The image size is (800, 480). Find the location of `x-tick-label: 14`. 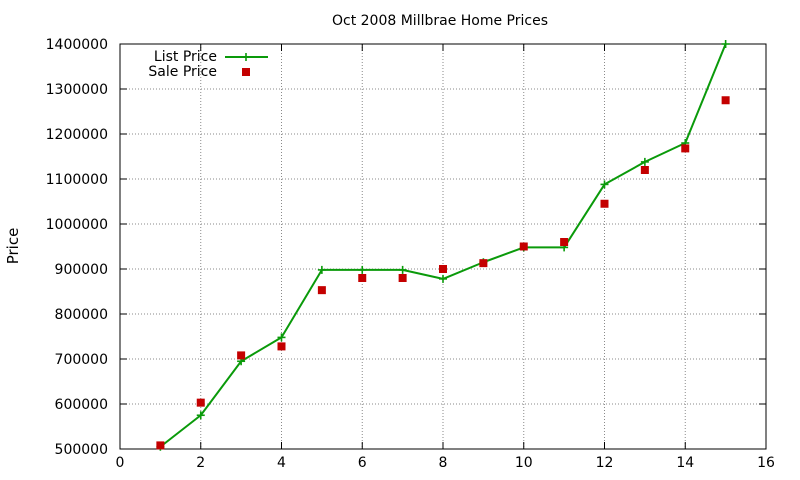

x-tick-label: 14 is located at coordinates (685, 463).